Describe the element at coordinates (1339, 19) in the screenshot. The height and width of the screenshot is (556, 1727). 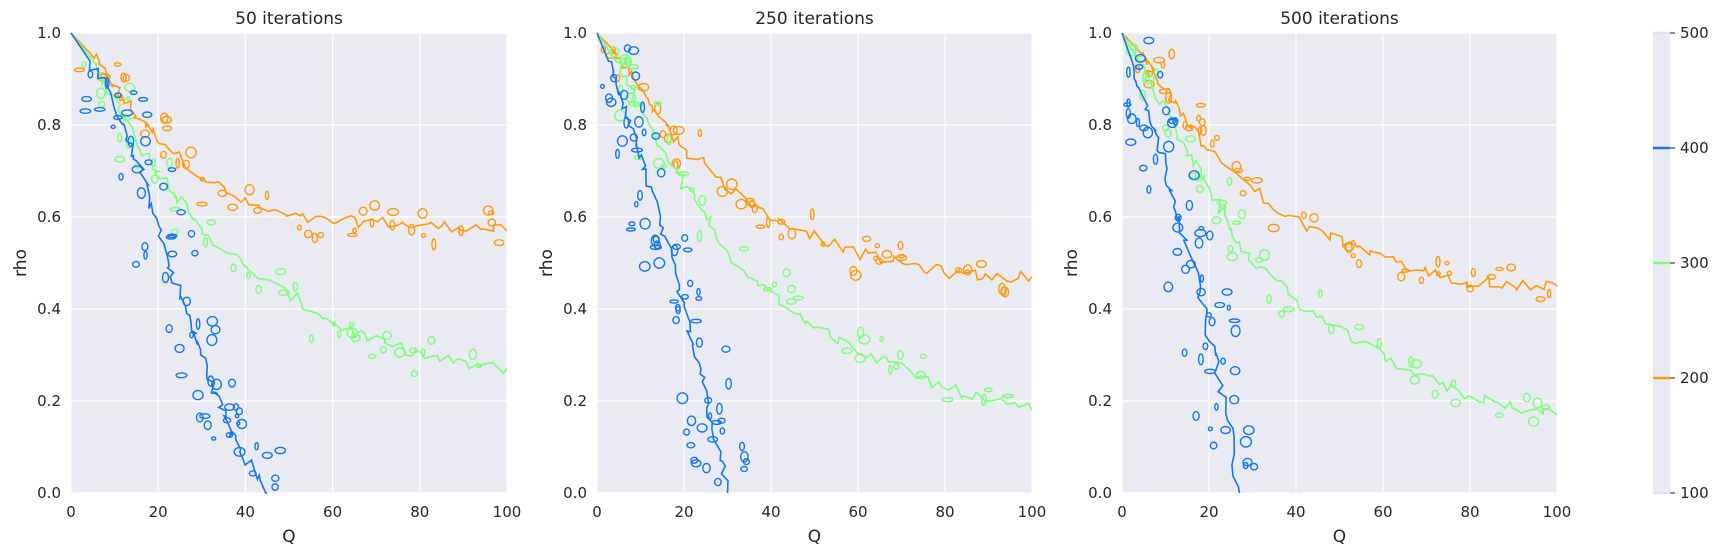
I see `panel-title: 500 iterations` at that location.